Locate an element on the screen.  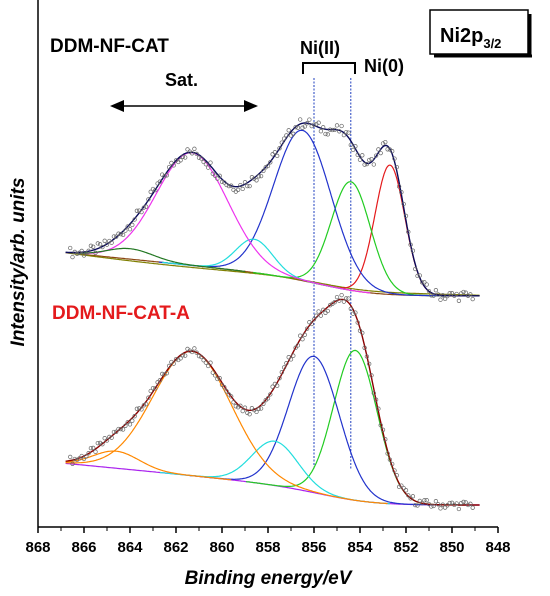
x-axis-label: Binding energy/eV is located at coordinates (269, 578).